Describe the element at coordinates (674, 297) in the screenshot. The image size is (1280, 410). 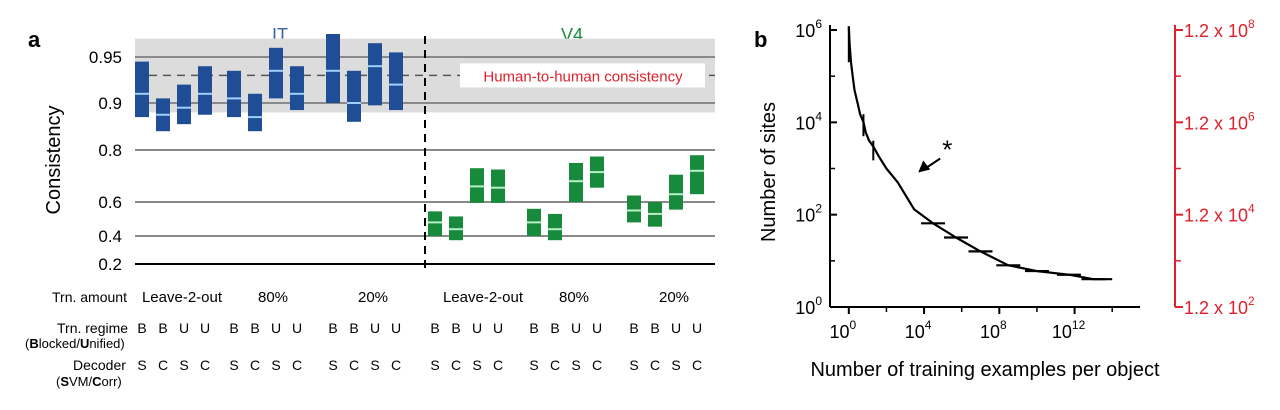
I see `amount-label: 20%` at that location.